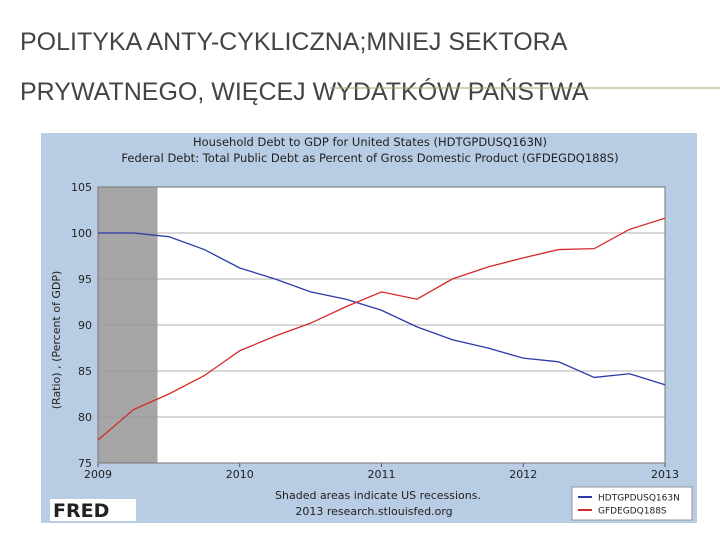 The width and height of the screenshot is (720, 545). What do you see at coordinates (523, 474) in the screenshot?
I see `x-tick-label: 2012` at bounding box center [523, 474].